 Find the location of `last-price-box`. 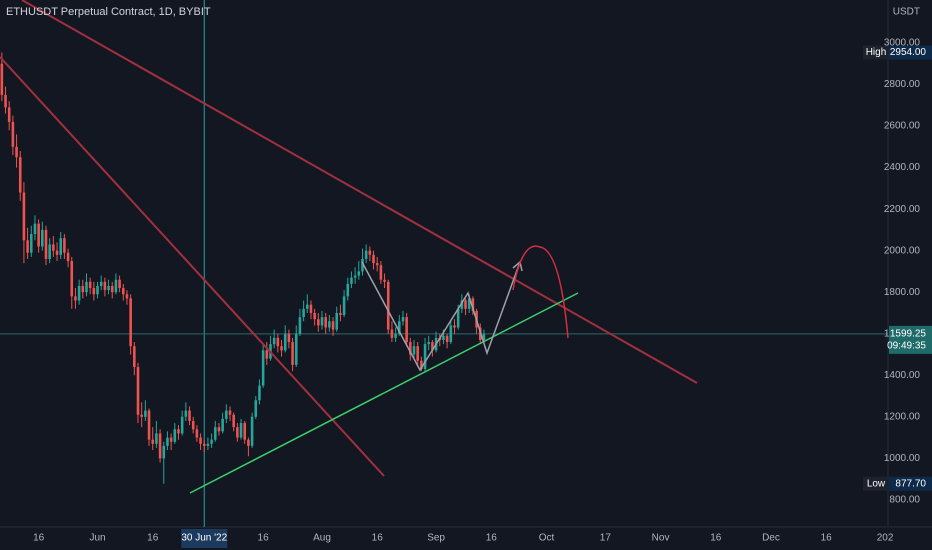

last-price-box is located at coordinates (910, 339).